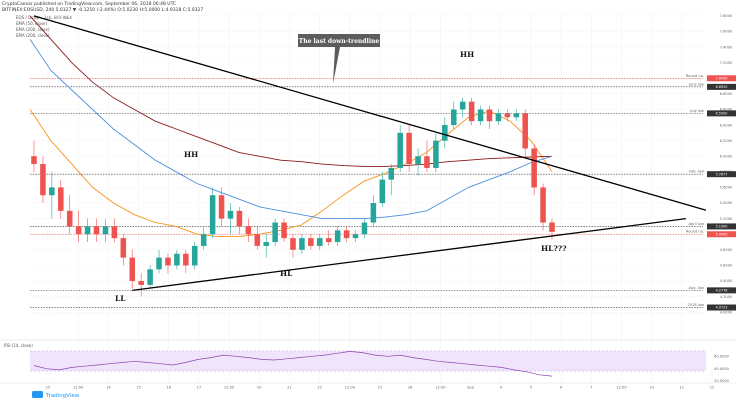 This screenshot has width=736, height=401. I want to click on price-tick-label: 7.6000, so click(726, 32).